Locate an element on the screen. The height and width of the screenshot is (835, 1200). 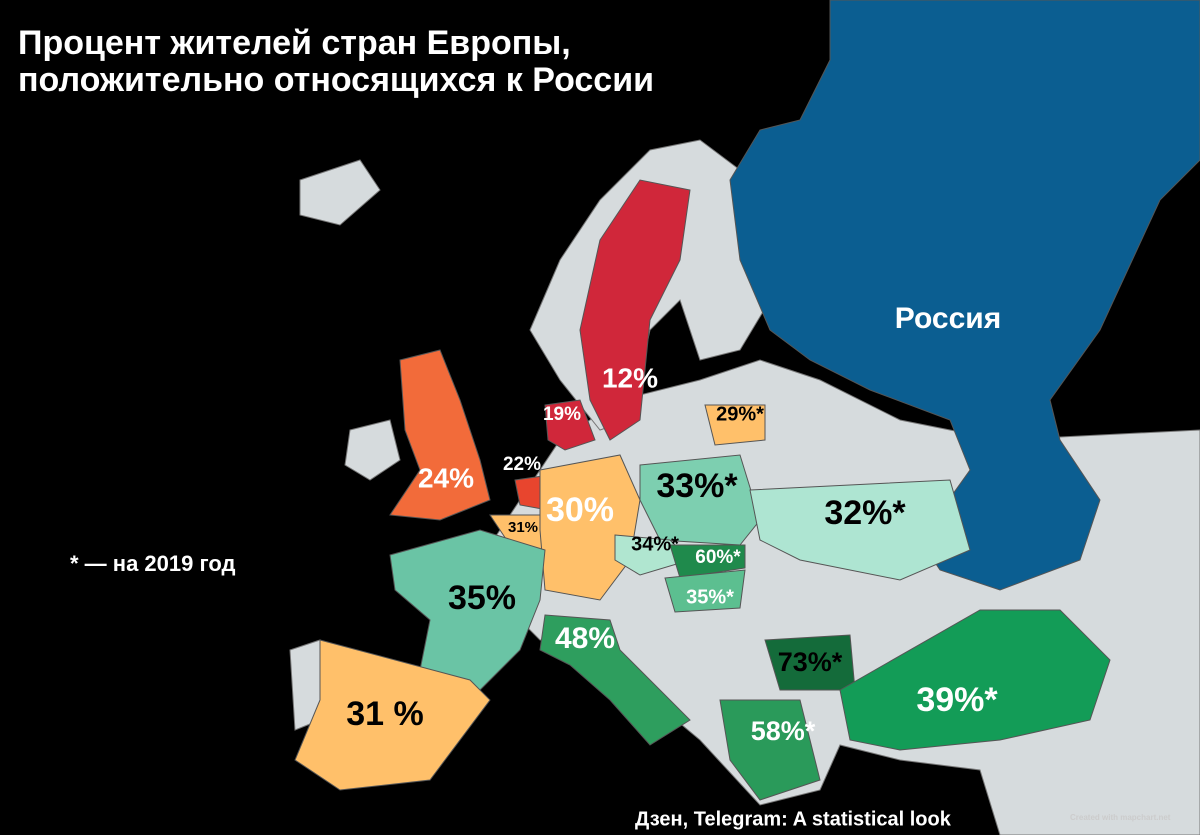
region-label: 31 % is located at coordinates (385, 714).